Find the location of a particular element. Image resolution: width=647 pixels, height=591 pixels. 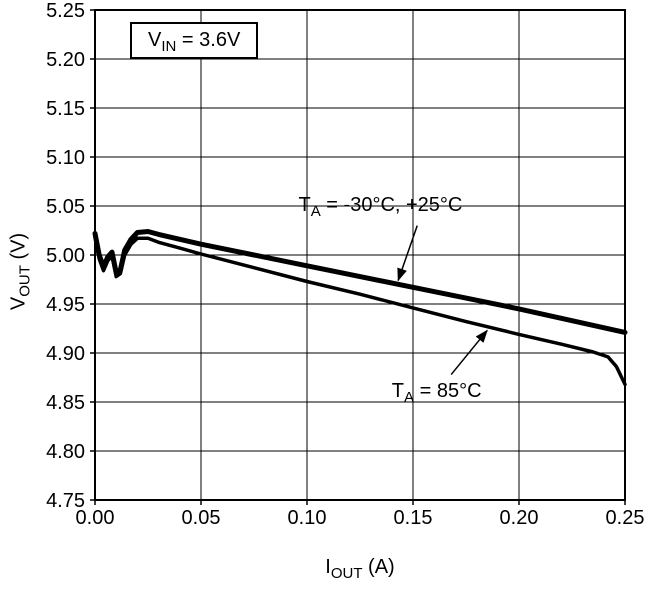

x-axis-label: IOUT (A) is located at coordinates (360, 569).